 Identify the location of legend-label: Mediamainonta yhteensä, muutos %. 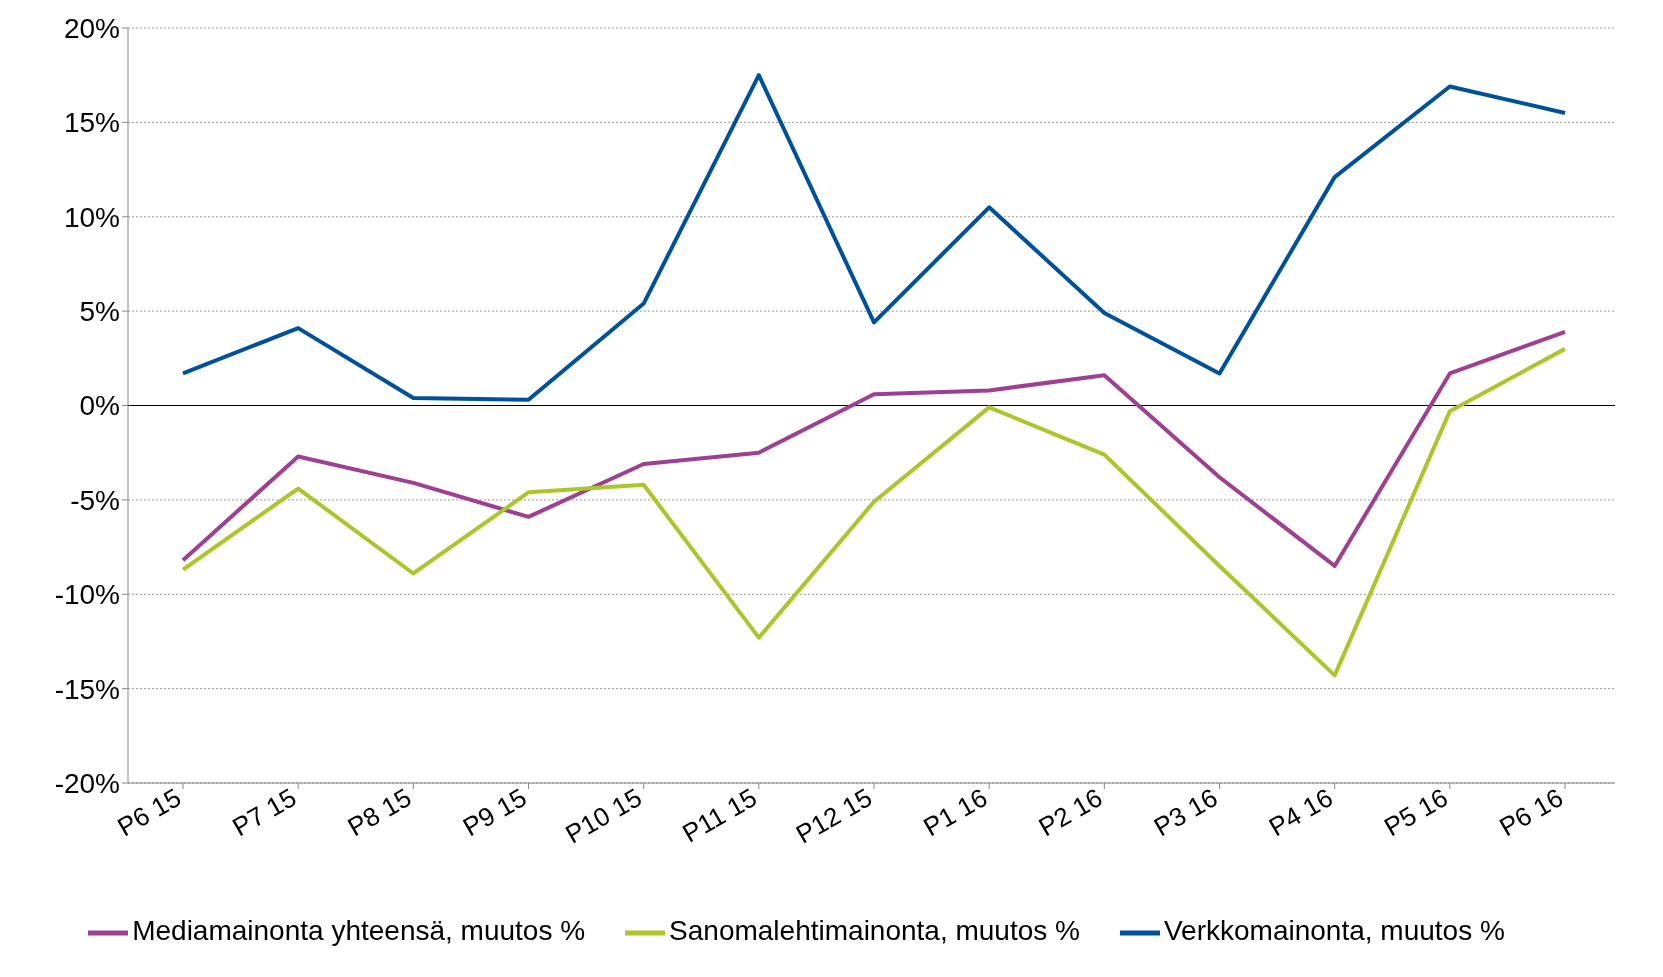
(359, 931).